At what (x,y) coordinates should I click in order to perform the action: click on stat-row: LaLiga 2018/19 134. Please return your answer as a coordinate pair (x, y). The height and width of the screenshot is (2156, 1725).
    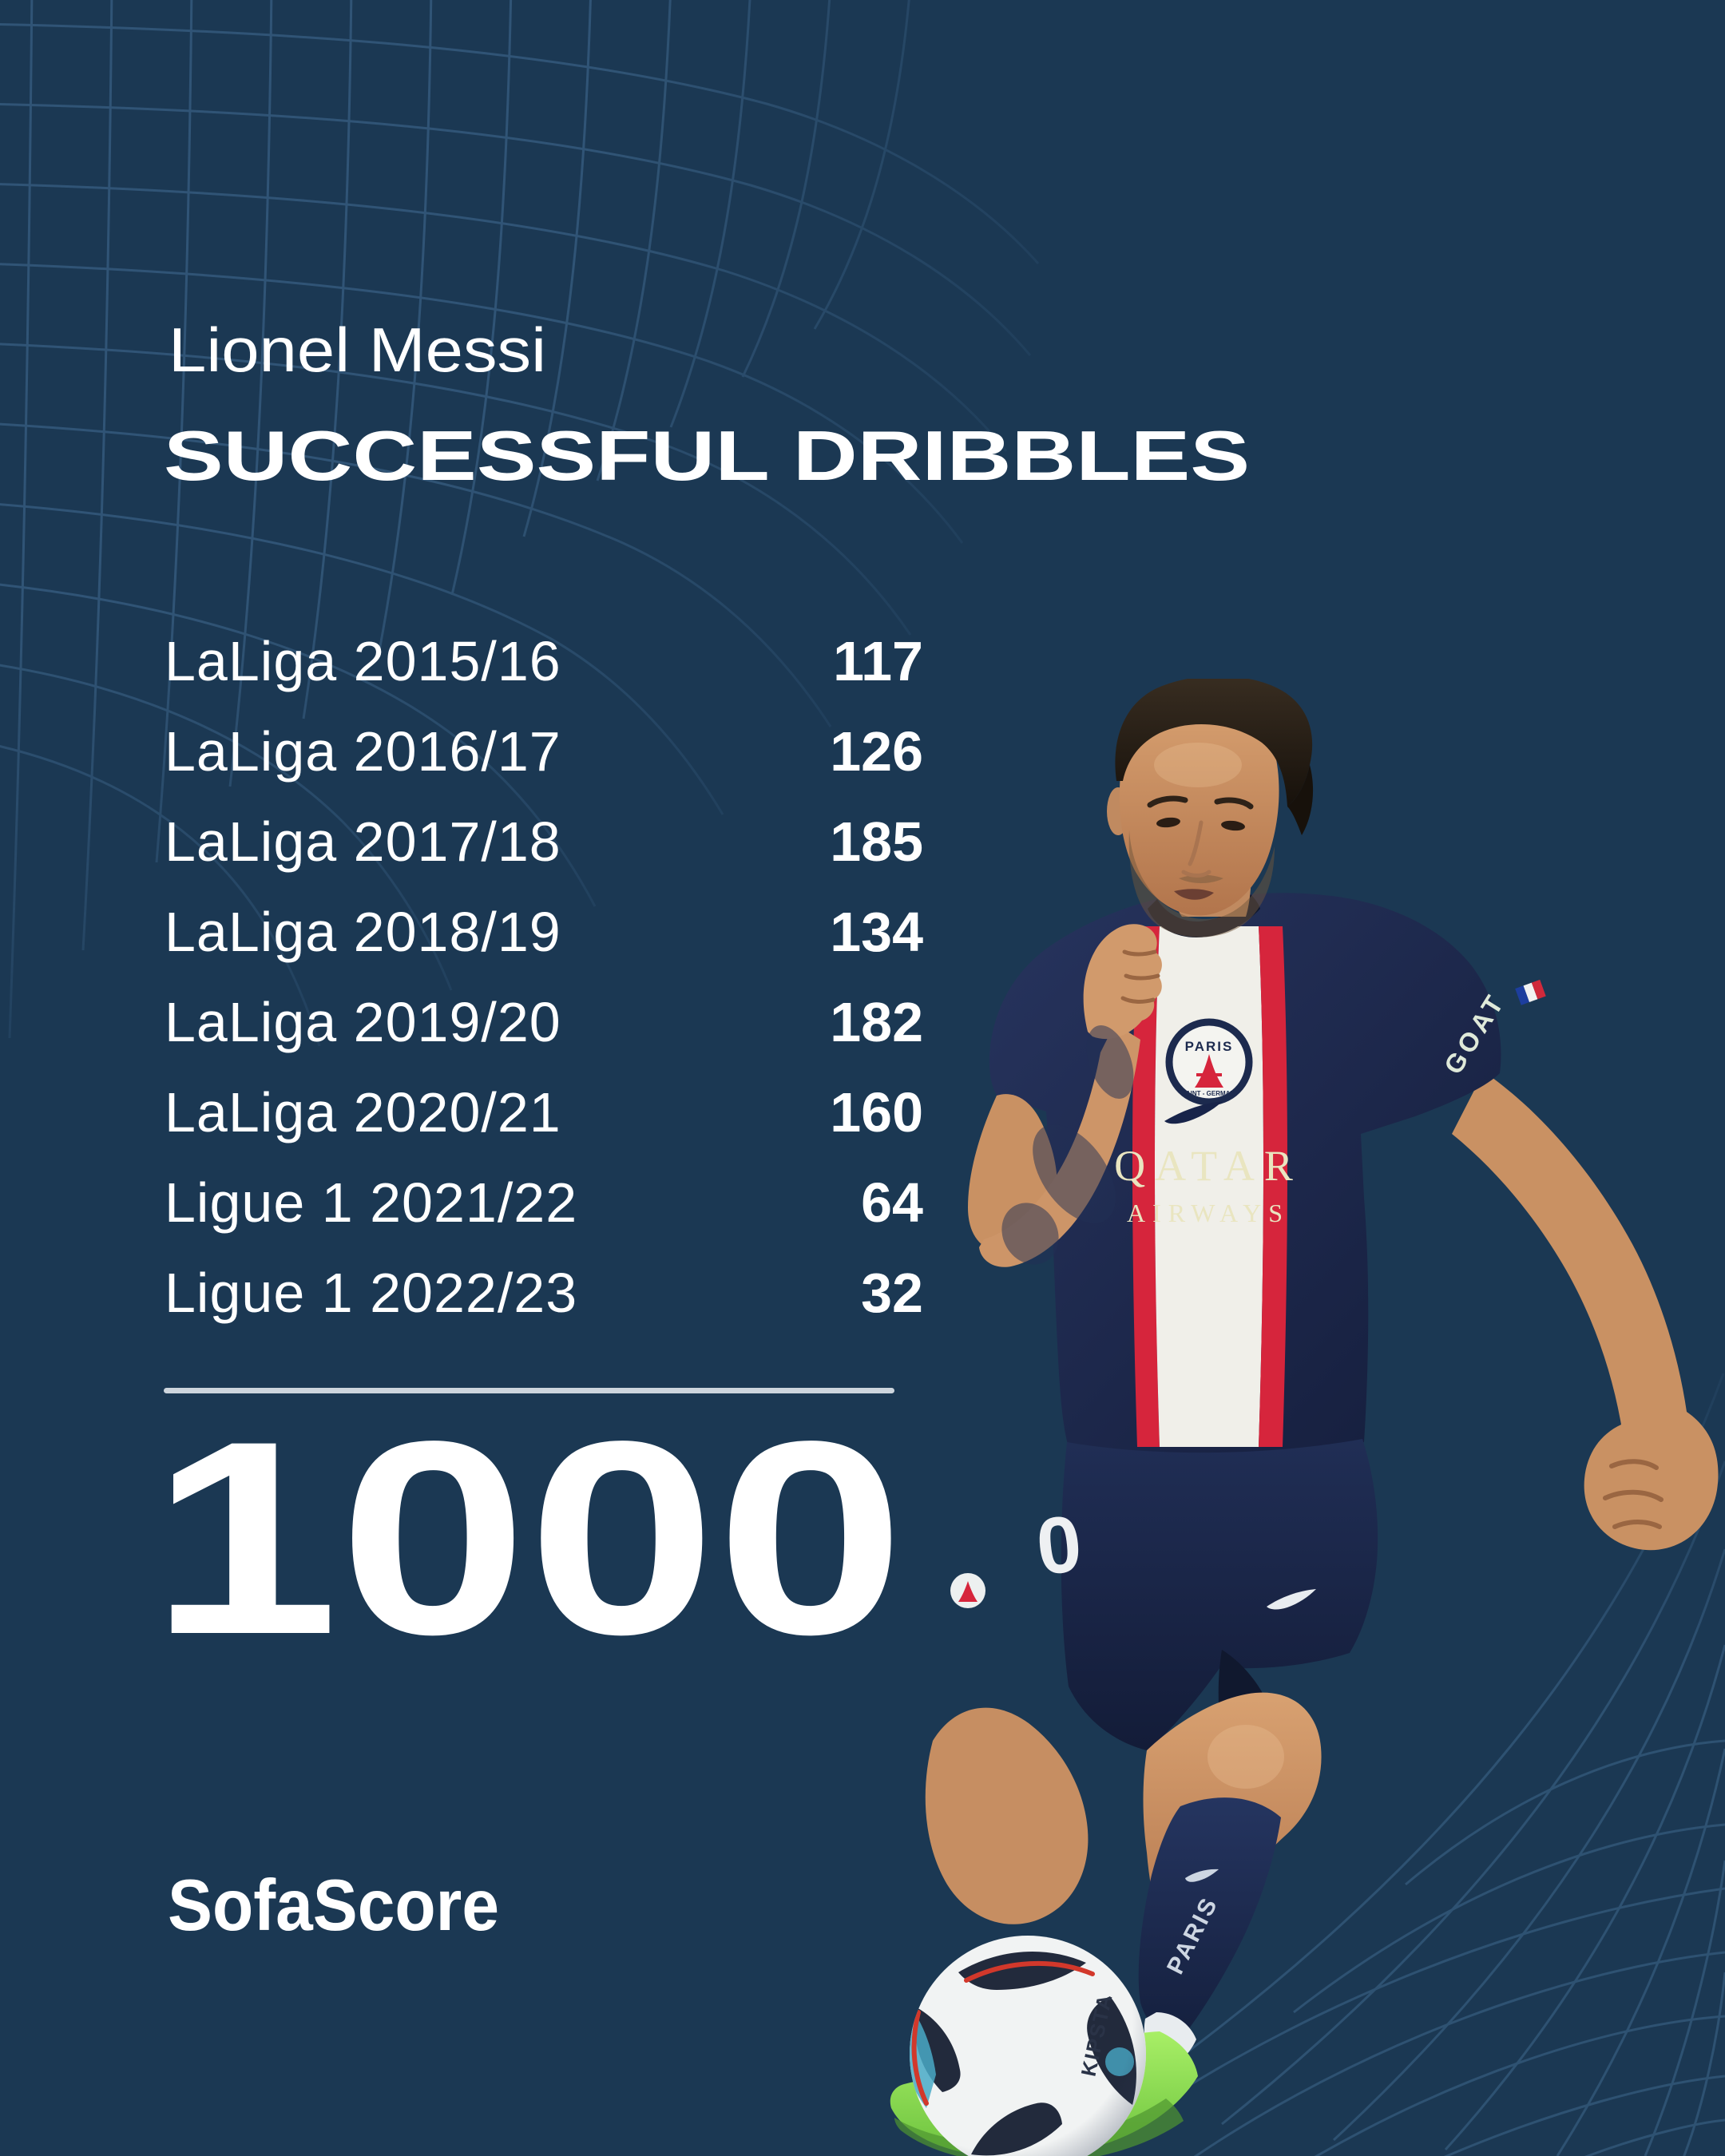
    Looking at the image, I should click on (544, 931).